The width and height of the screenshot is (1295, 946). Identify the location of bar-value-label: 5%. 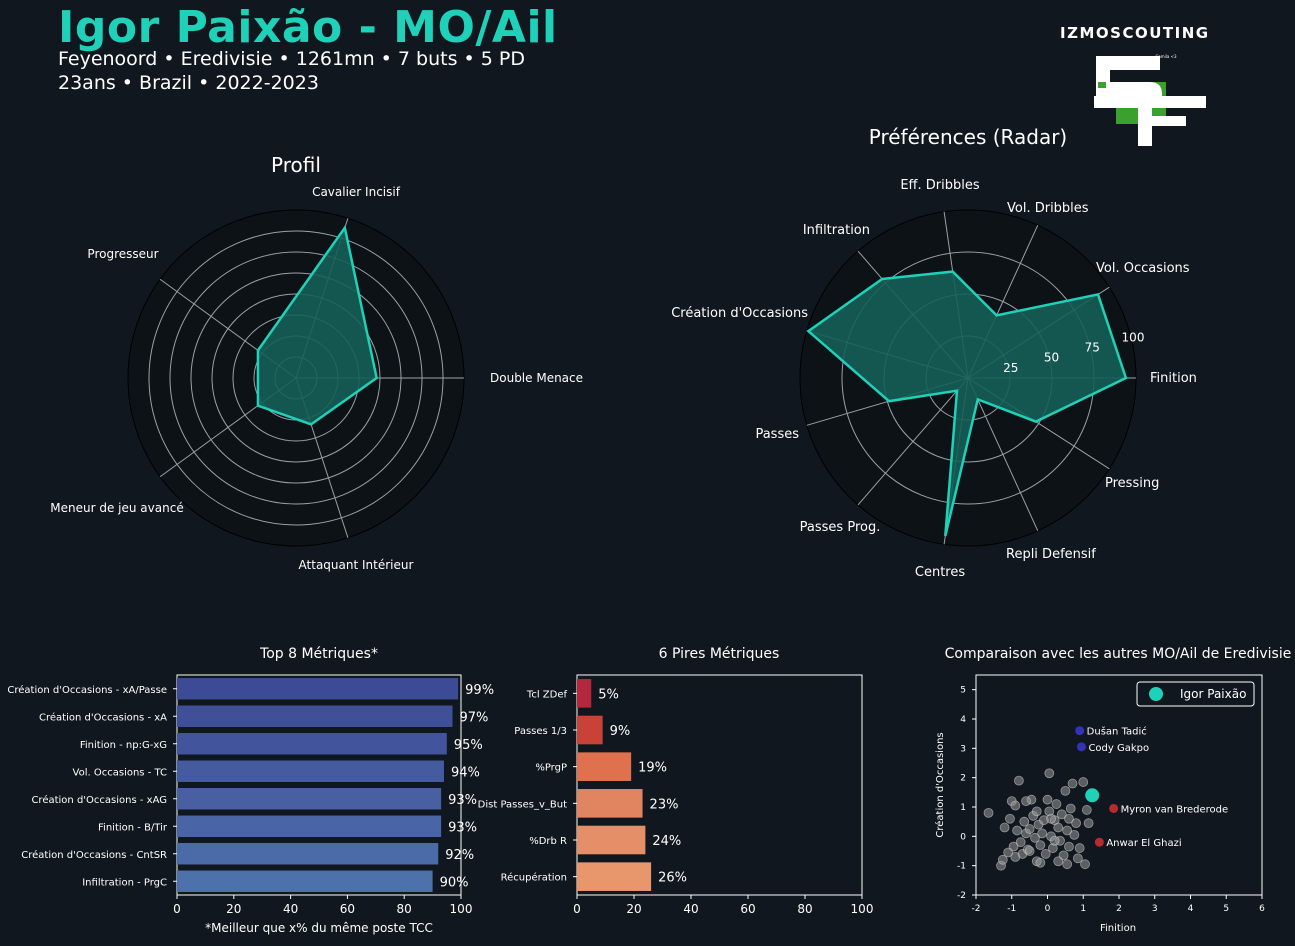
(608, 694).